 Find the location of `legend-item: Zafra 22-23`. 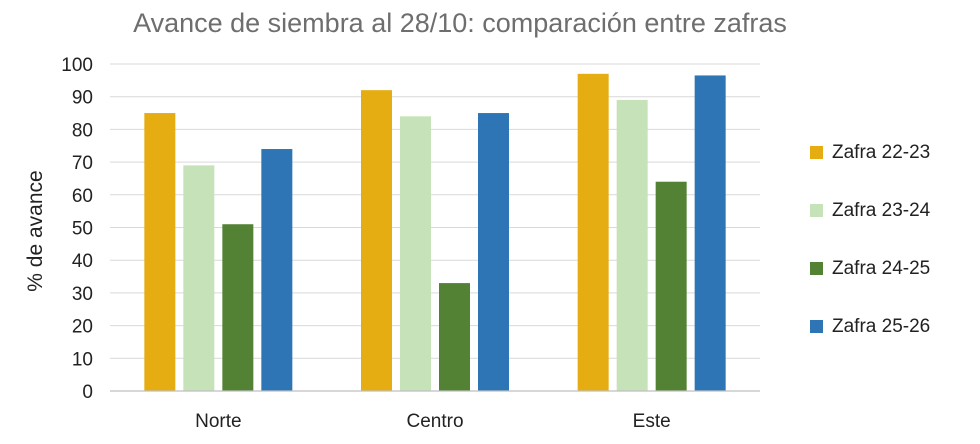

legend-item: Zafra 22-23 is located at coordinates (870, 152).